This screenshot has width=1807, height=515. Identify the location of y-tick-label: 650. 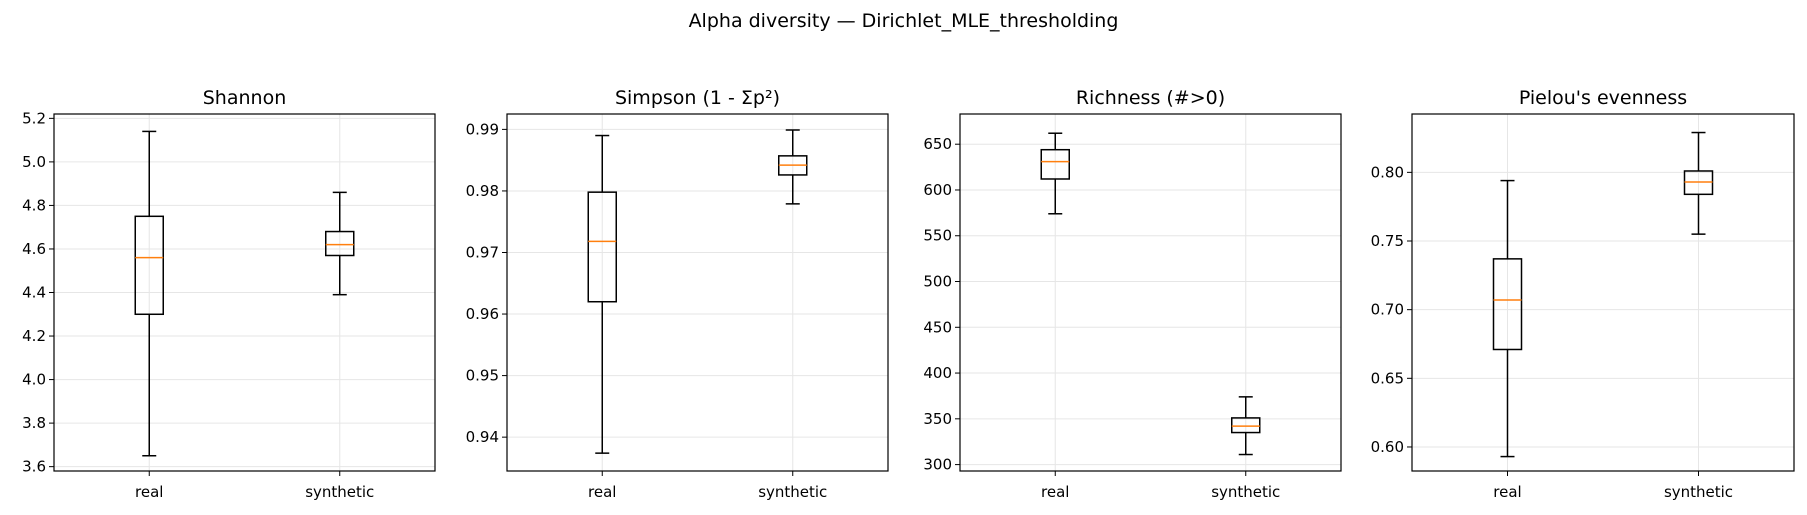
(937, 144).